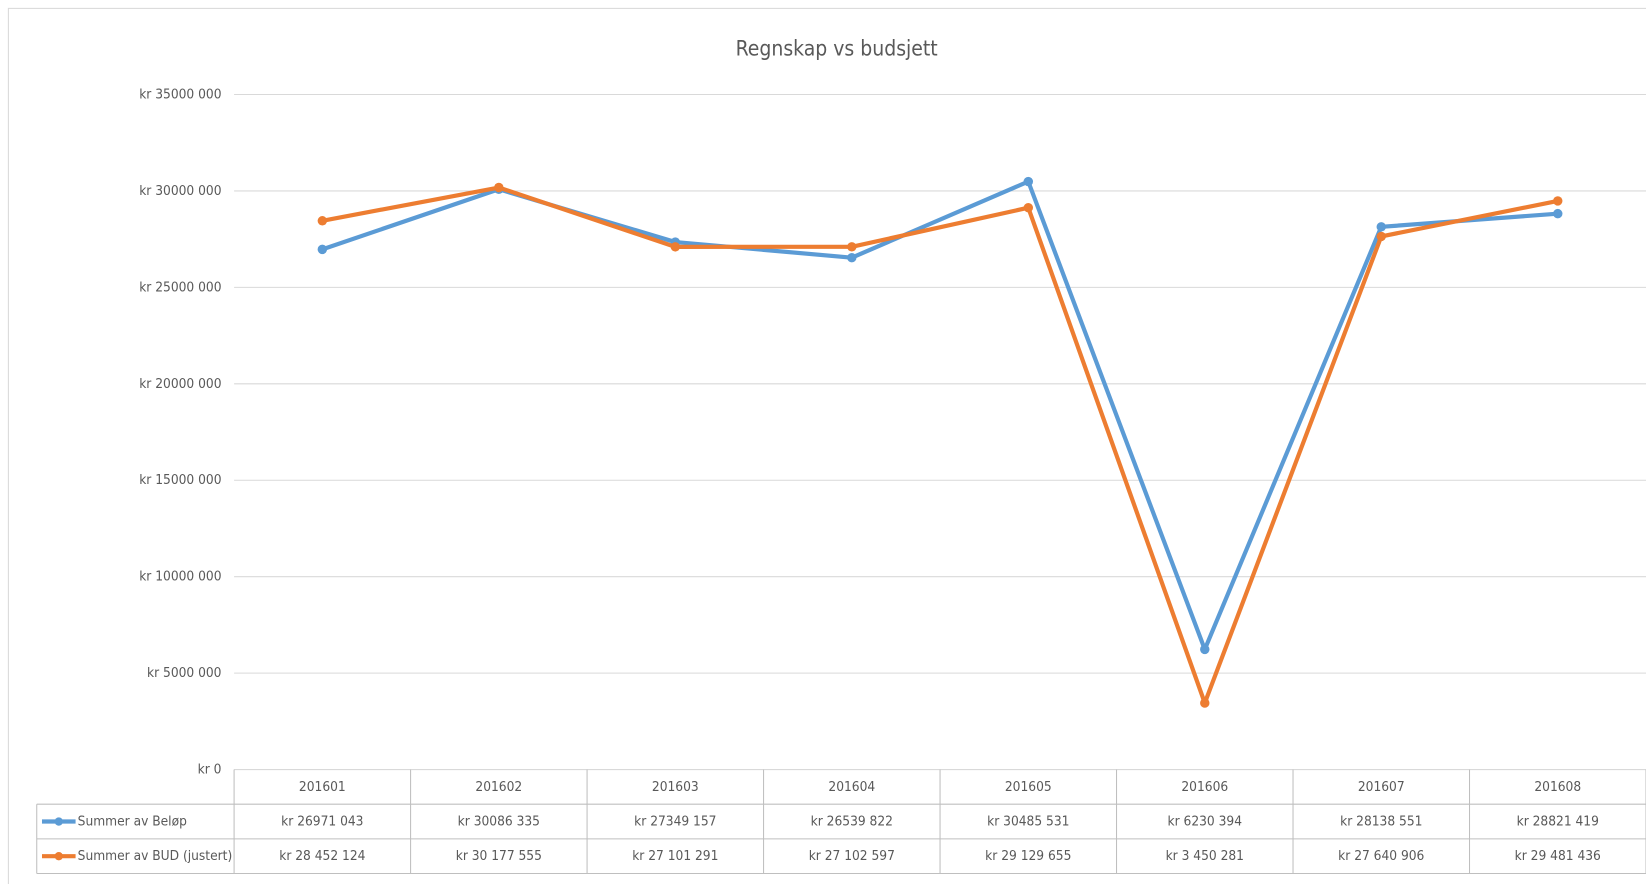 The width and height of the screenshot is (1646, 884). I want to click on data-table-value: kr 28821 419, so click(1558, 822).